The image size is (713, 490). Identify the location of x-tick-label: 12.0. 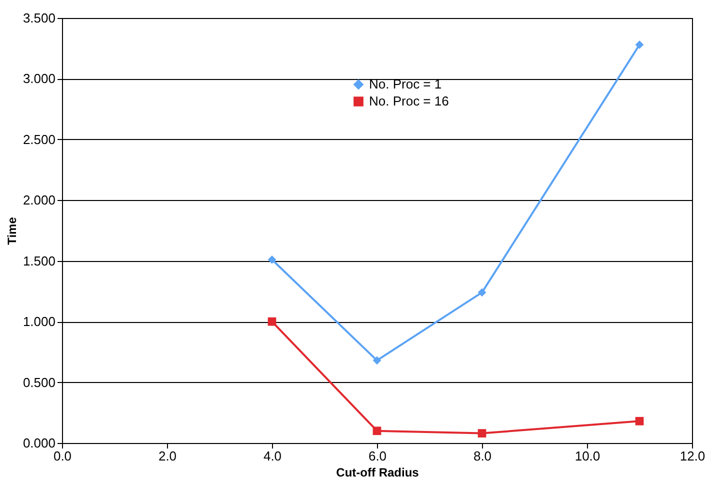
(693, 456).